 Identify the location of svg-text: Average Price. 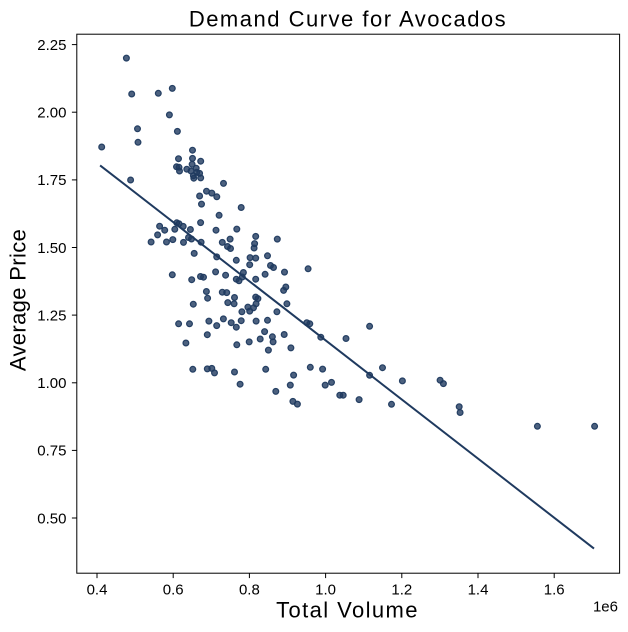
(18, 300).